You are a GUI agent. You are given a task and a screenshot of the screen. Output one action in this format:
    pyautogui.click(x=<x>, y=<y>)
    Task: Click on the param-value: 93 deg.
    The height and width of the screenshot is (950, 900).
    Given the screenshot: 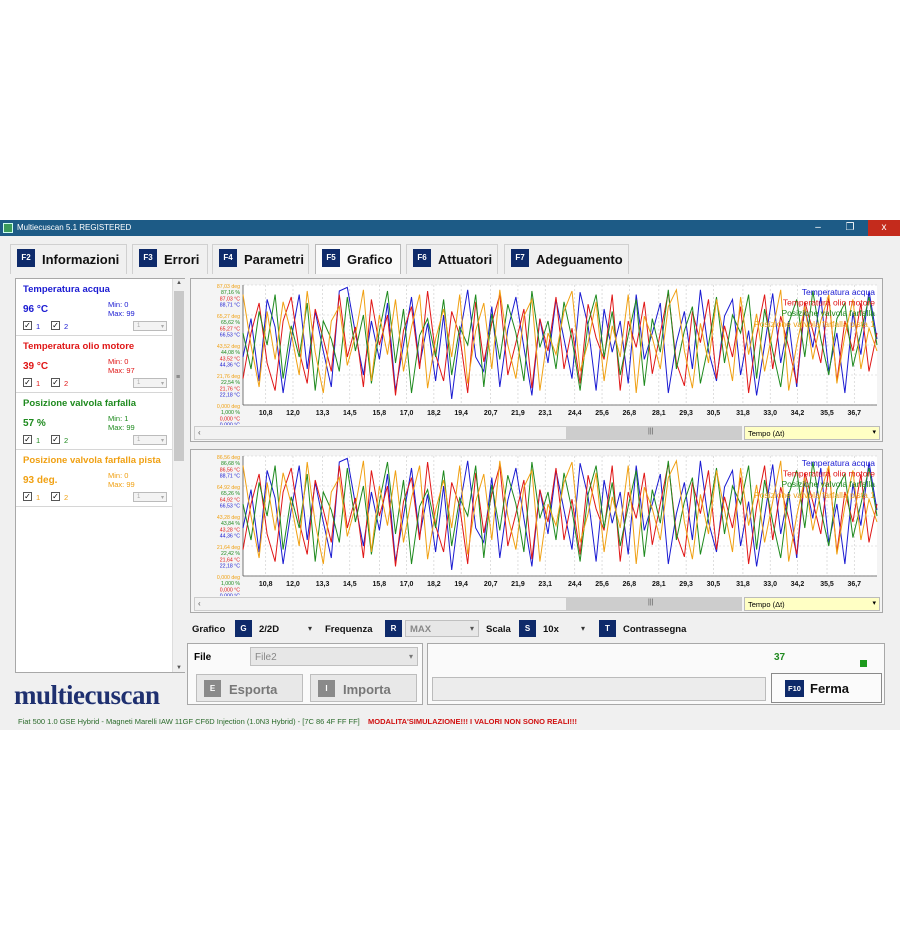 What is the action you would take?
    pyautogui.click(x=40, y=480)
    